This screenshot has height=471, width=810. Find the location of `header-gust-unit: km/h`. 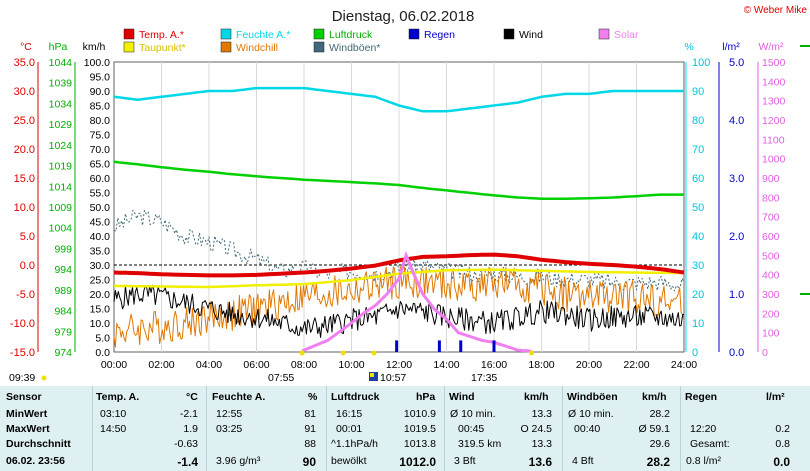

header-gust-unit: km/h is located at coordinates (654, 397).